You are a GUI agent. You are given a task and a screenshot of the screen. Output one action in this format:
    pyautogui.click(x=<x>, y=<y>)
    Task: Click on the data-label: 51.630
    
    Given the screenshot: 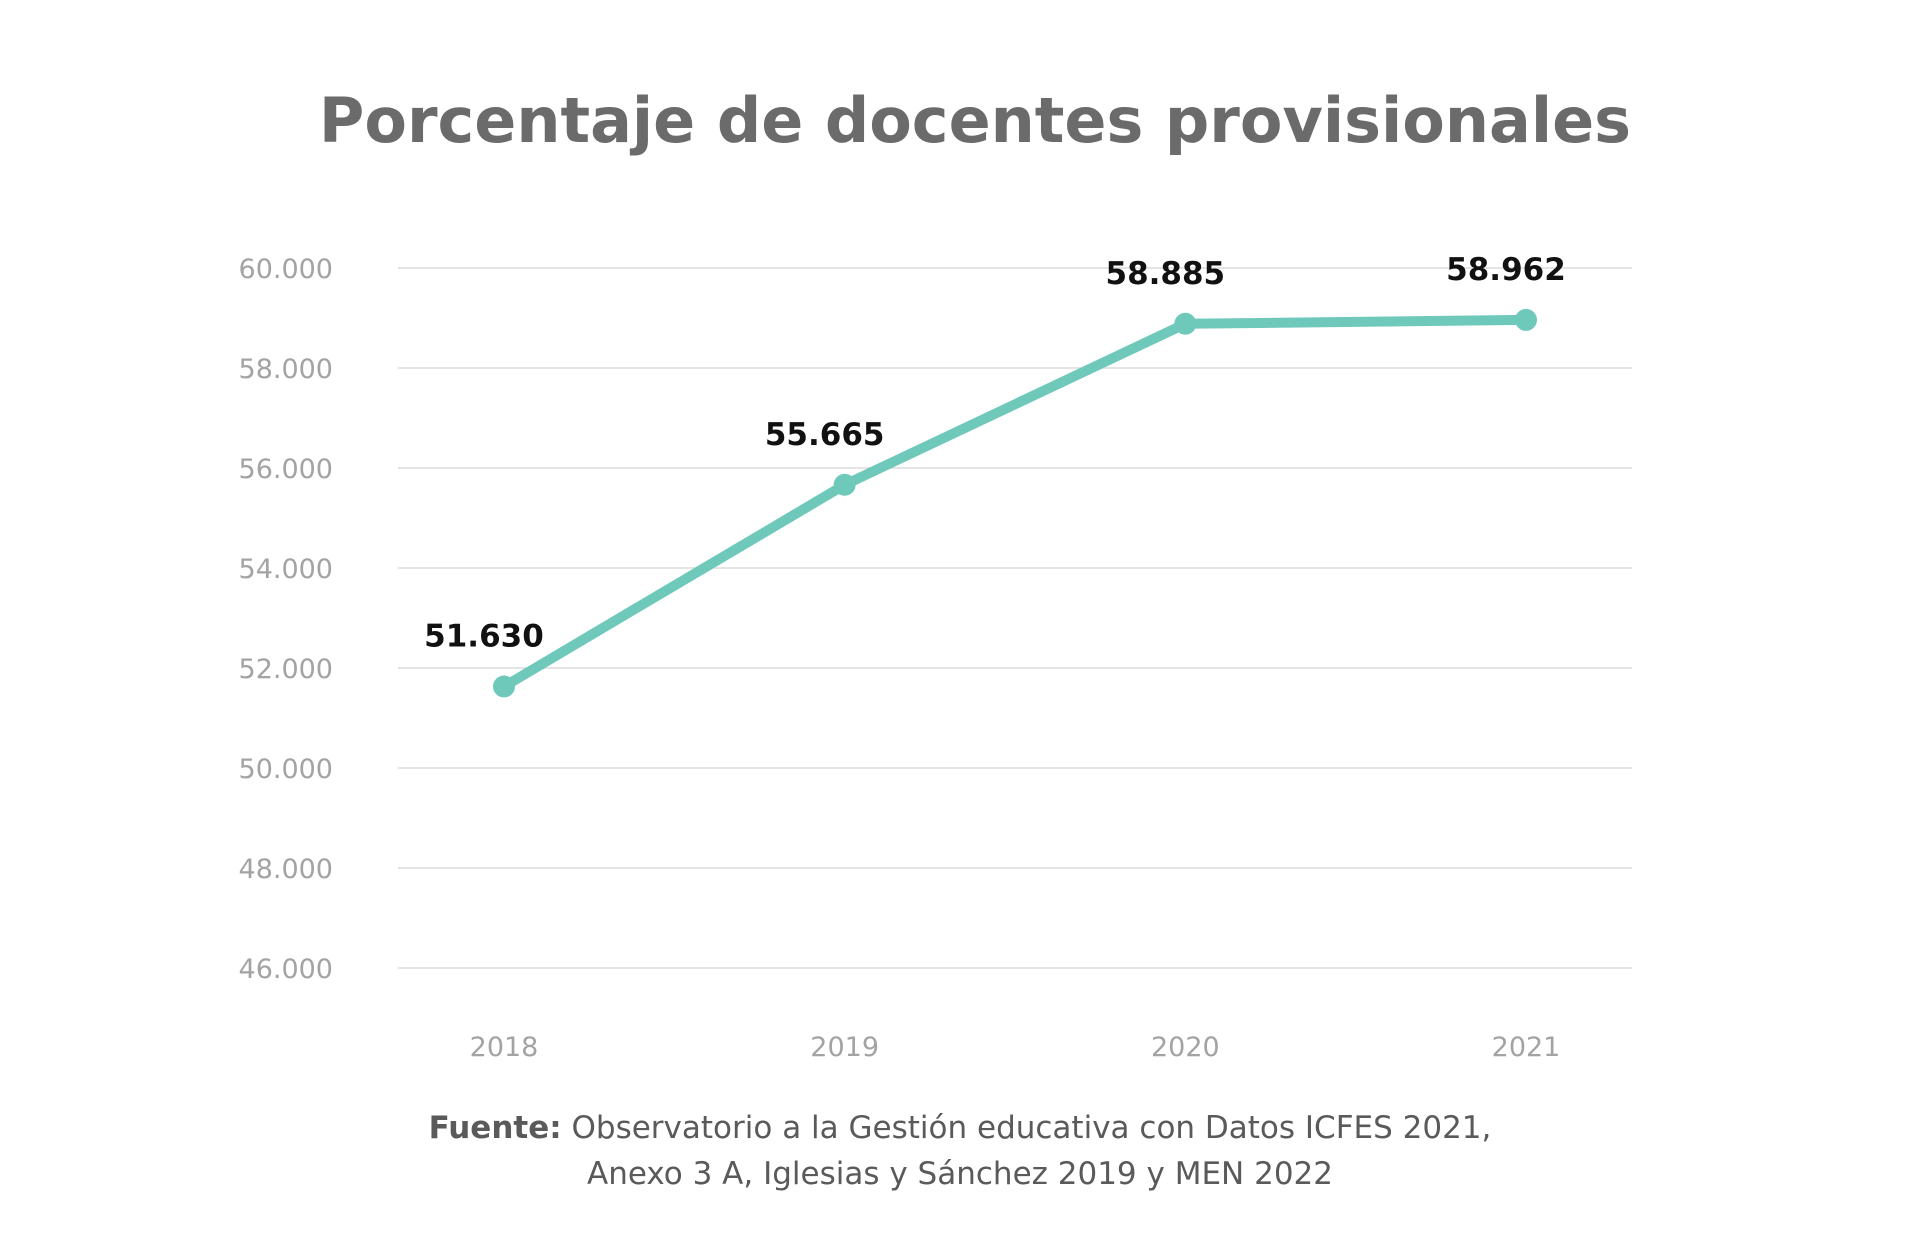 What is the action you would take?
    pyautogui.click(x=484, y=637)
    